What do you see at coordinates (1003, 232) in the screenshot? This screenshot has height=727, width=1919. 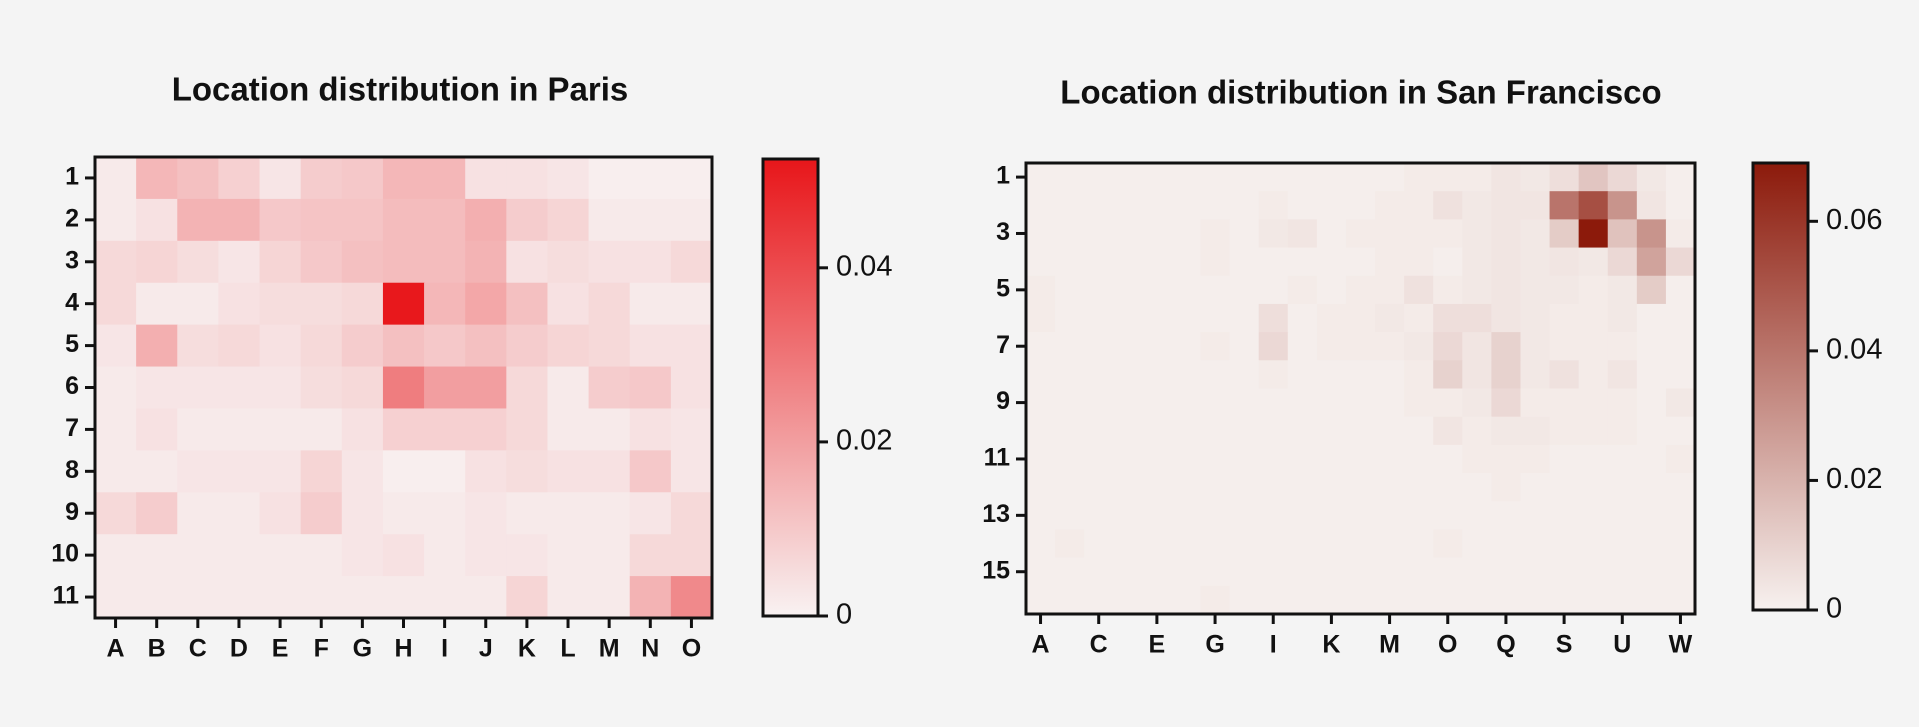 I see `y-tick-label: 3` at bounding box center [1003, 232].